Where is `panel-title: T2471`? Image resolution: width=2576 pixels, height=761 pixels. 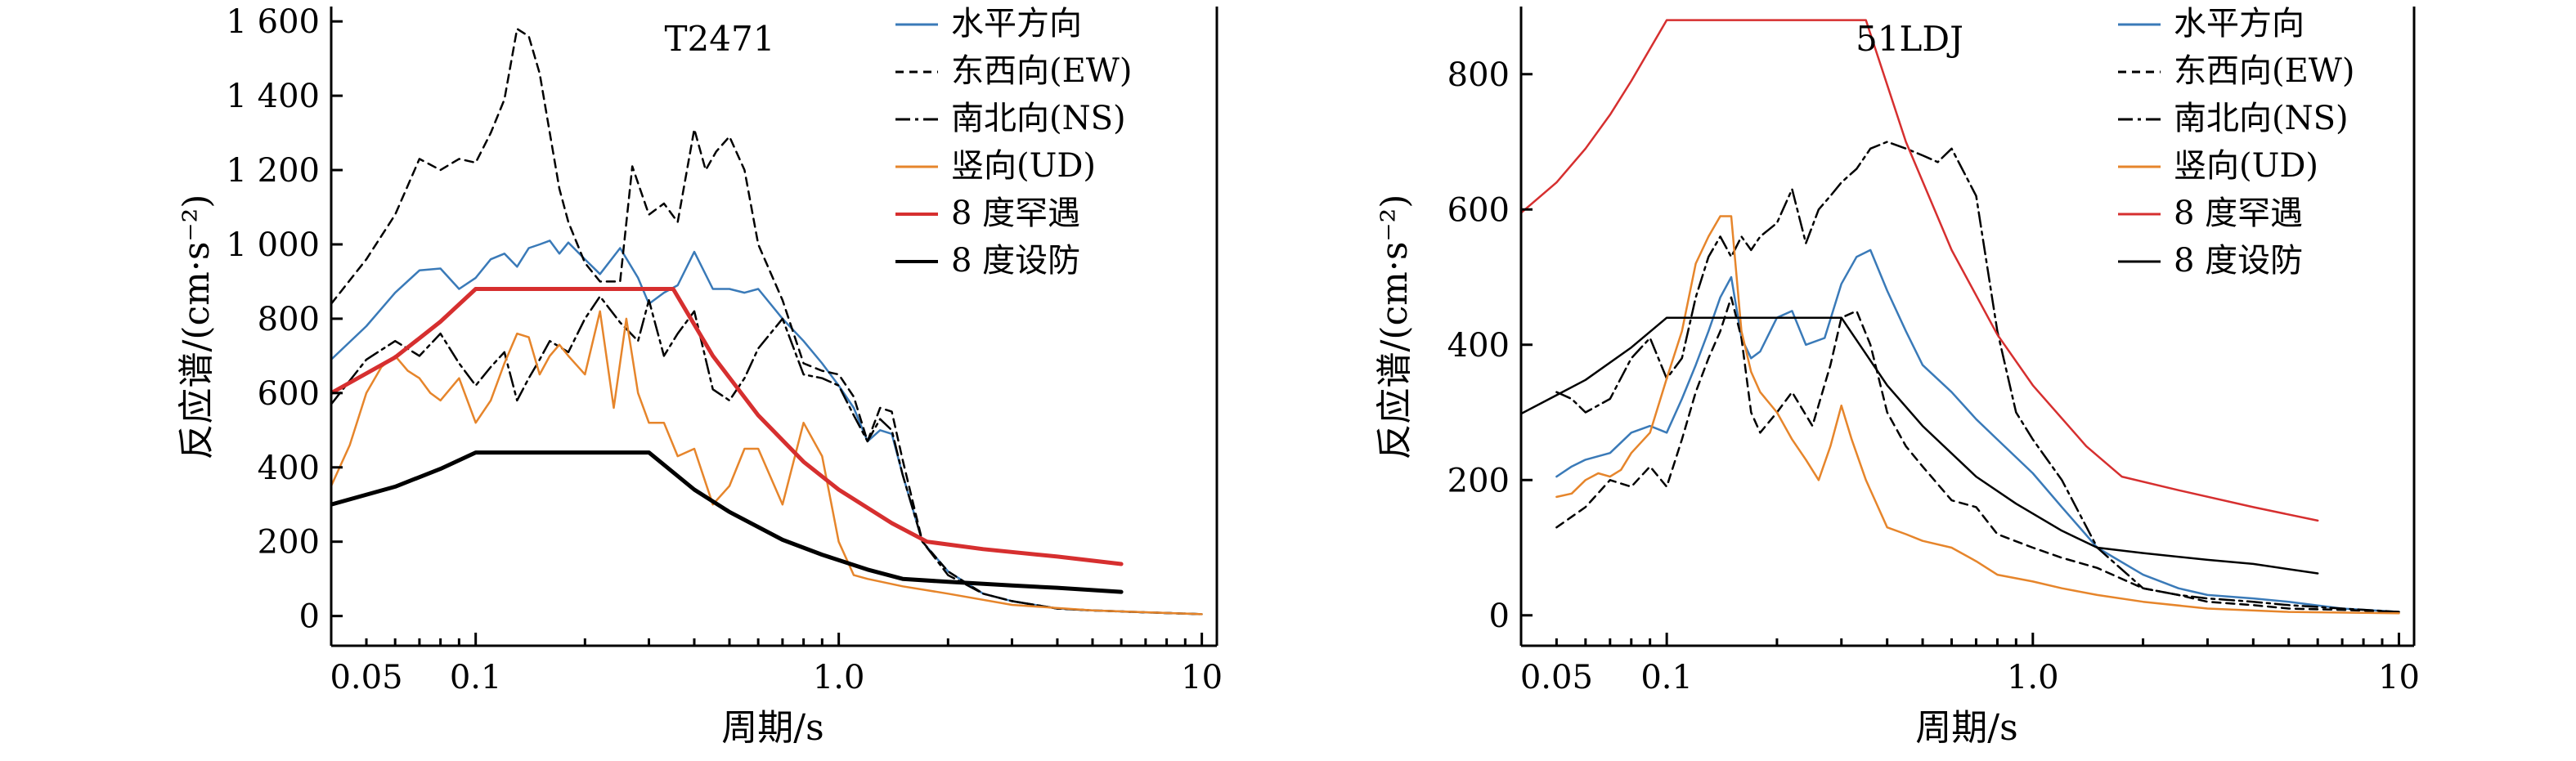
panel-title: T2471 is located at coordinates (720, 39).